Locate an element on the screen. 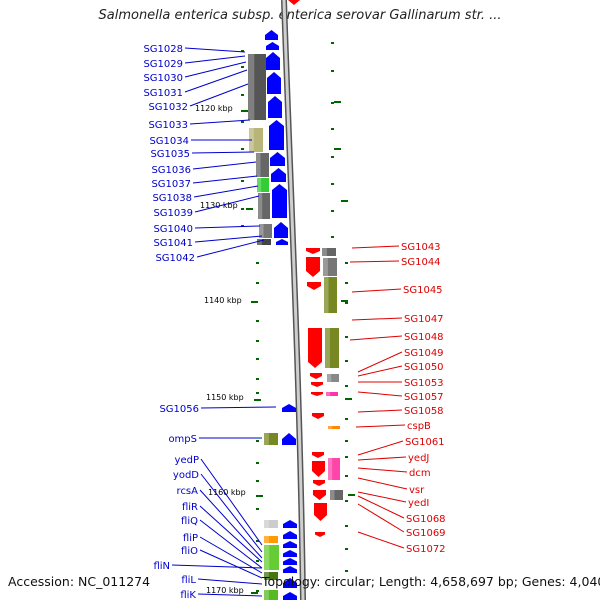  forward-gene-label: SG1028 is located at coordinates (163, 49).